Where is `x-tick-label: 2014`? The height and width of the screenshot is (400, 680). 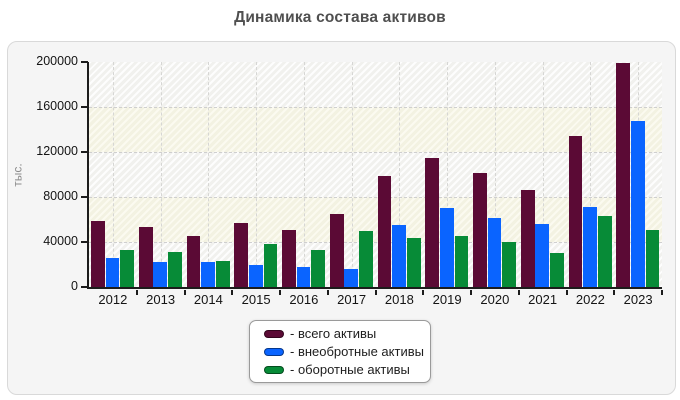
x-tick-label: 2014 is located at coordinates (208, 299).